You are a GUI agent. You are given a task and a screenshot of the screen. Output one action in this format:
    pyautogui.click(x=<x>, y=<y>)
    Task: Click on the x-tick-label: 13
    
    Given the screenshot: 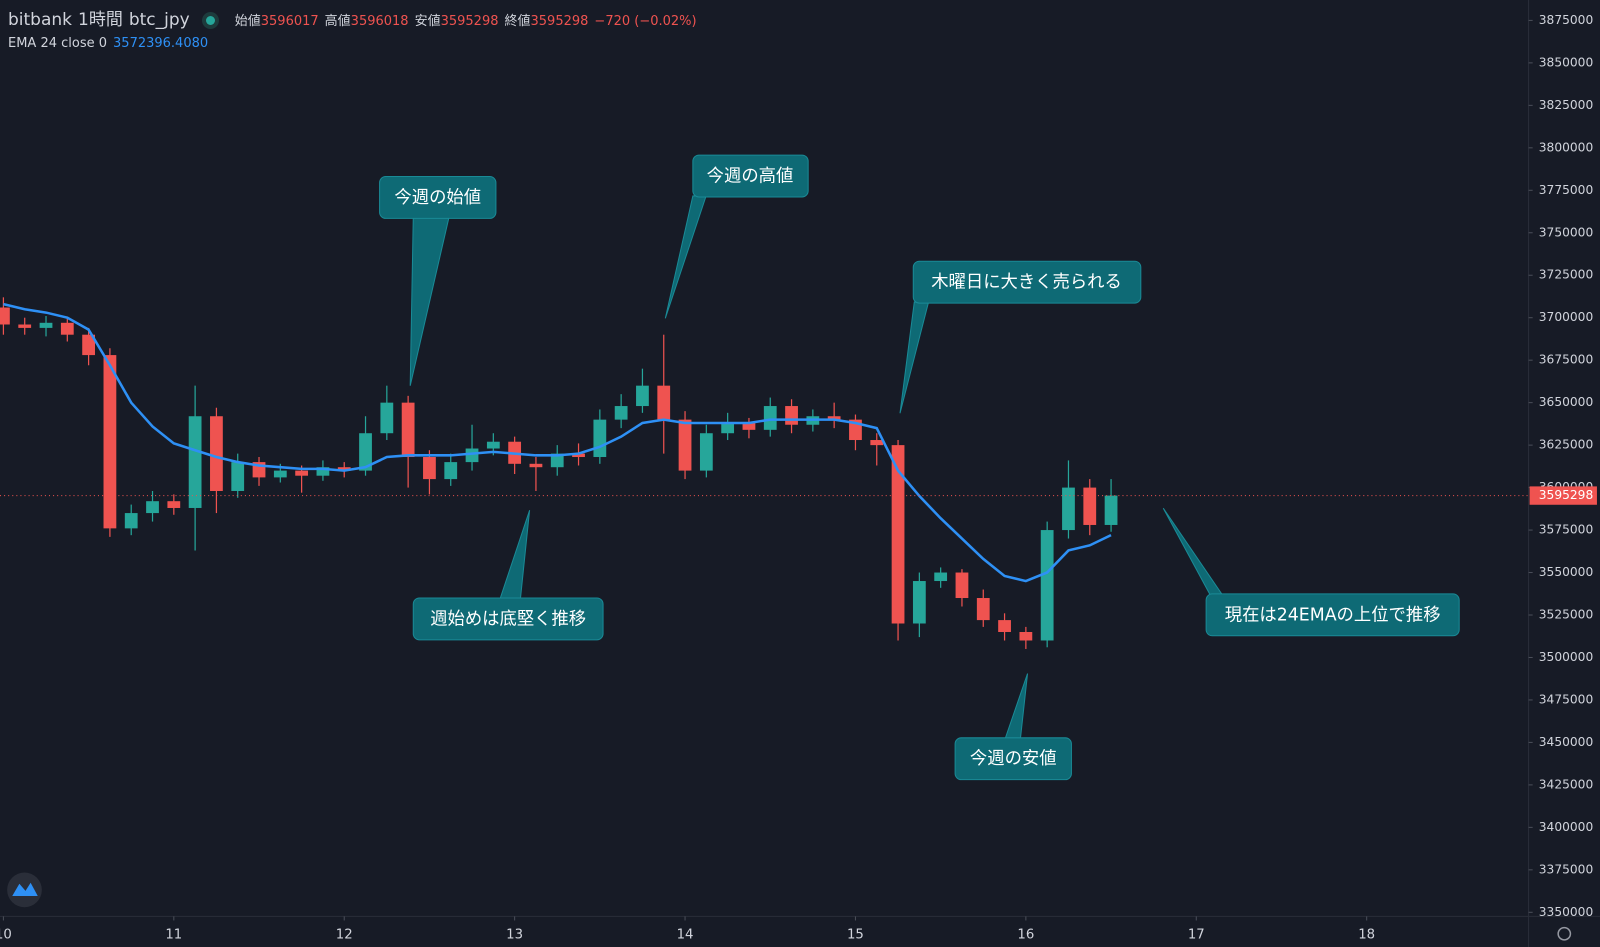 What is the action you would take?
    pyautogui.click(x=514, y=935)
    